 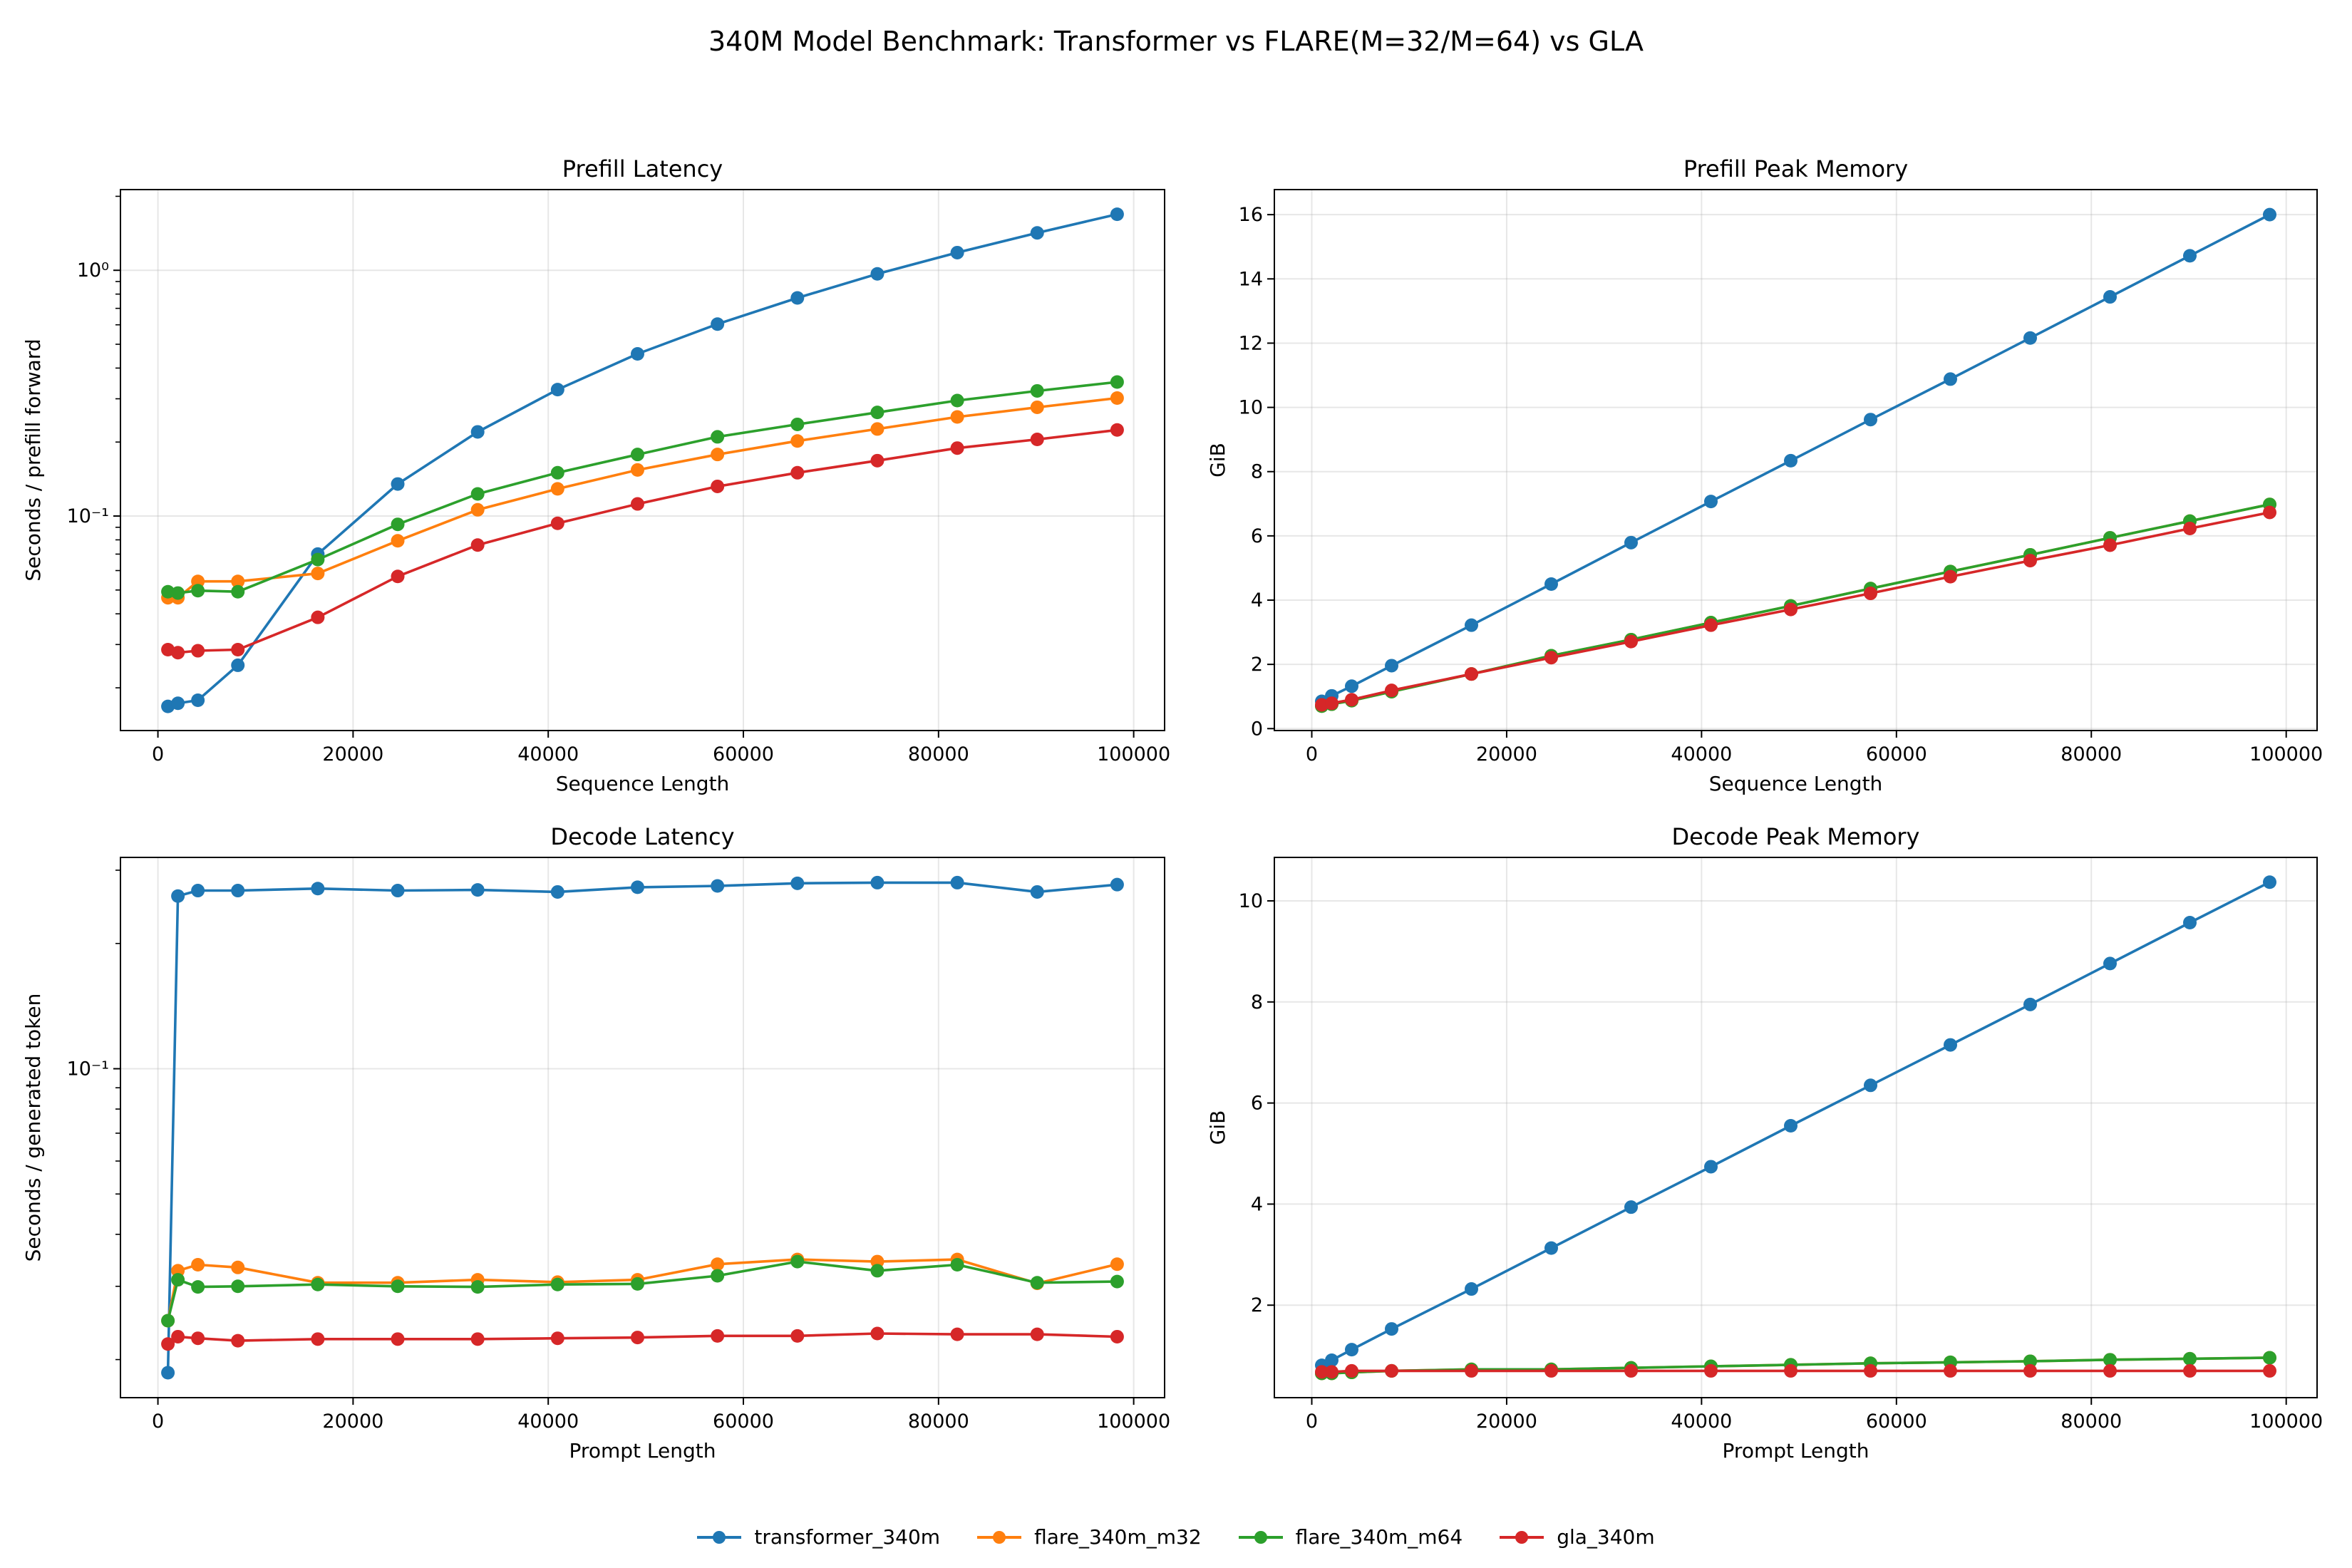 What do you see at coordinates (744, 1422) in the screenshot?
I see `tick-label-x: 60000` at bounding box center [744, 1422].